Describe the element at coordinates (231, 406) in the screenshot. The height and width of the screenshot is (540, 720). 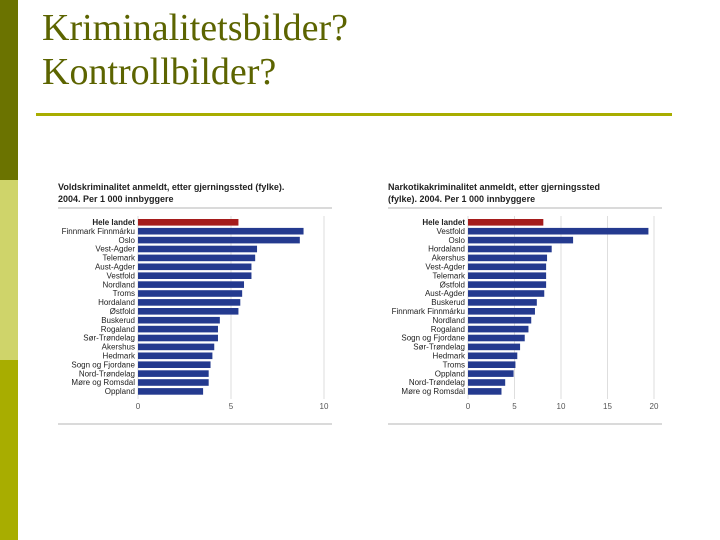
I see `violent-crime-chart-x-tick-label: 5` at that location.